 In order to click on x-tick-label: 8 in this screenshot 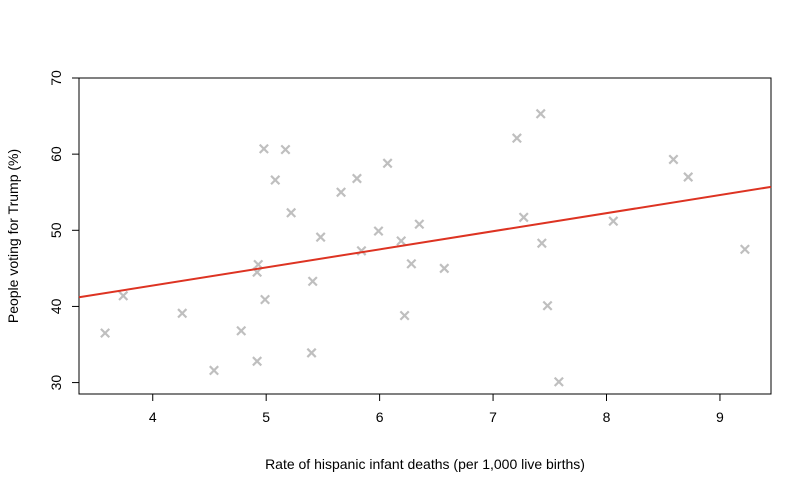, I will do `click(607, 417)`.